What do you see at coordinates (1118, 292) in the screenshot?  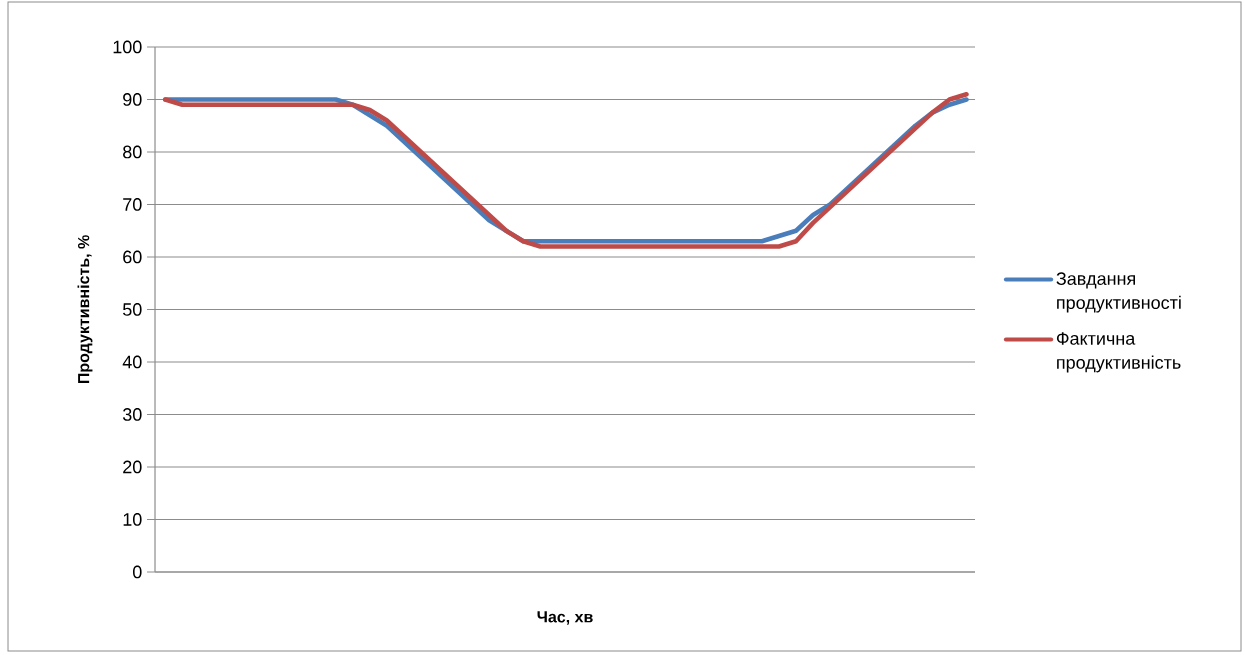 I see `legend-label: Завдання продуктивності` at bounding box center [1118, 292].